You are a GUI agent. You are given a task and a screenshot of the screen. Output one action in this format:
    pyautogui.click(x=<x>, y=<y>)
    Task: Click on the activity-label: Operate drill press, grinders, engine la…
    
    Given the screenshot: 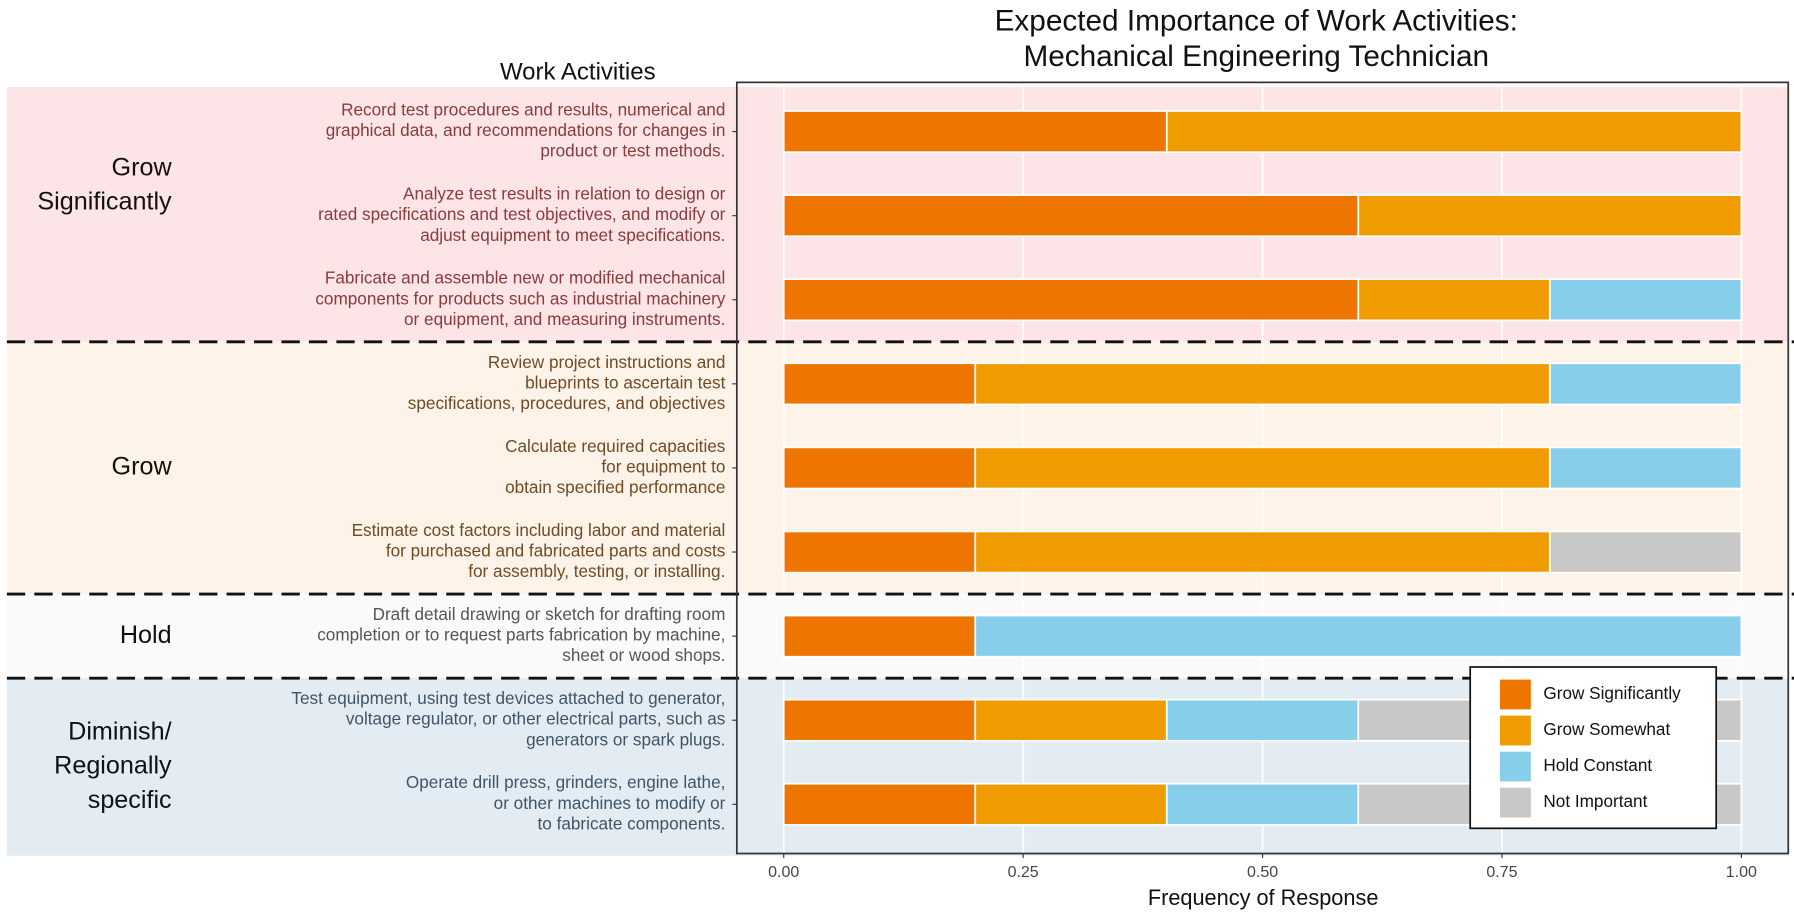 What is the action you would take?
    pyautogui.click(x=565, y=782)
    